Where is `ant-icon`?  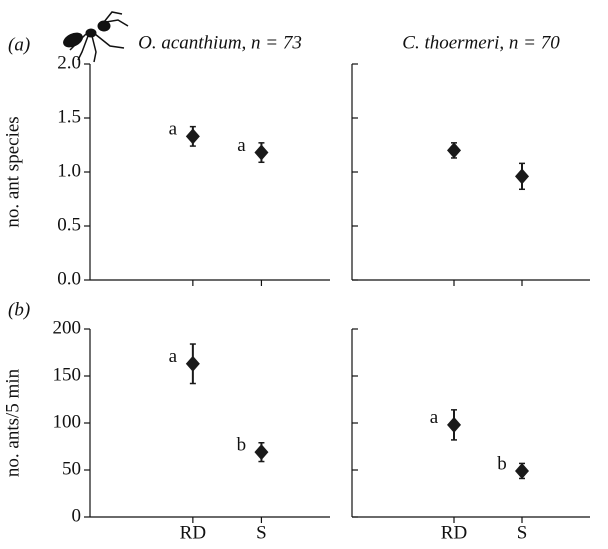 ant-icon is located at coordinates (96, 37).